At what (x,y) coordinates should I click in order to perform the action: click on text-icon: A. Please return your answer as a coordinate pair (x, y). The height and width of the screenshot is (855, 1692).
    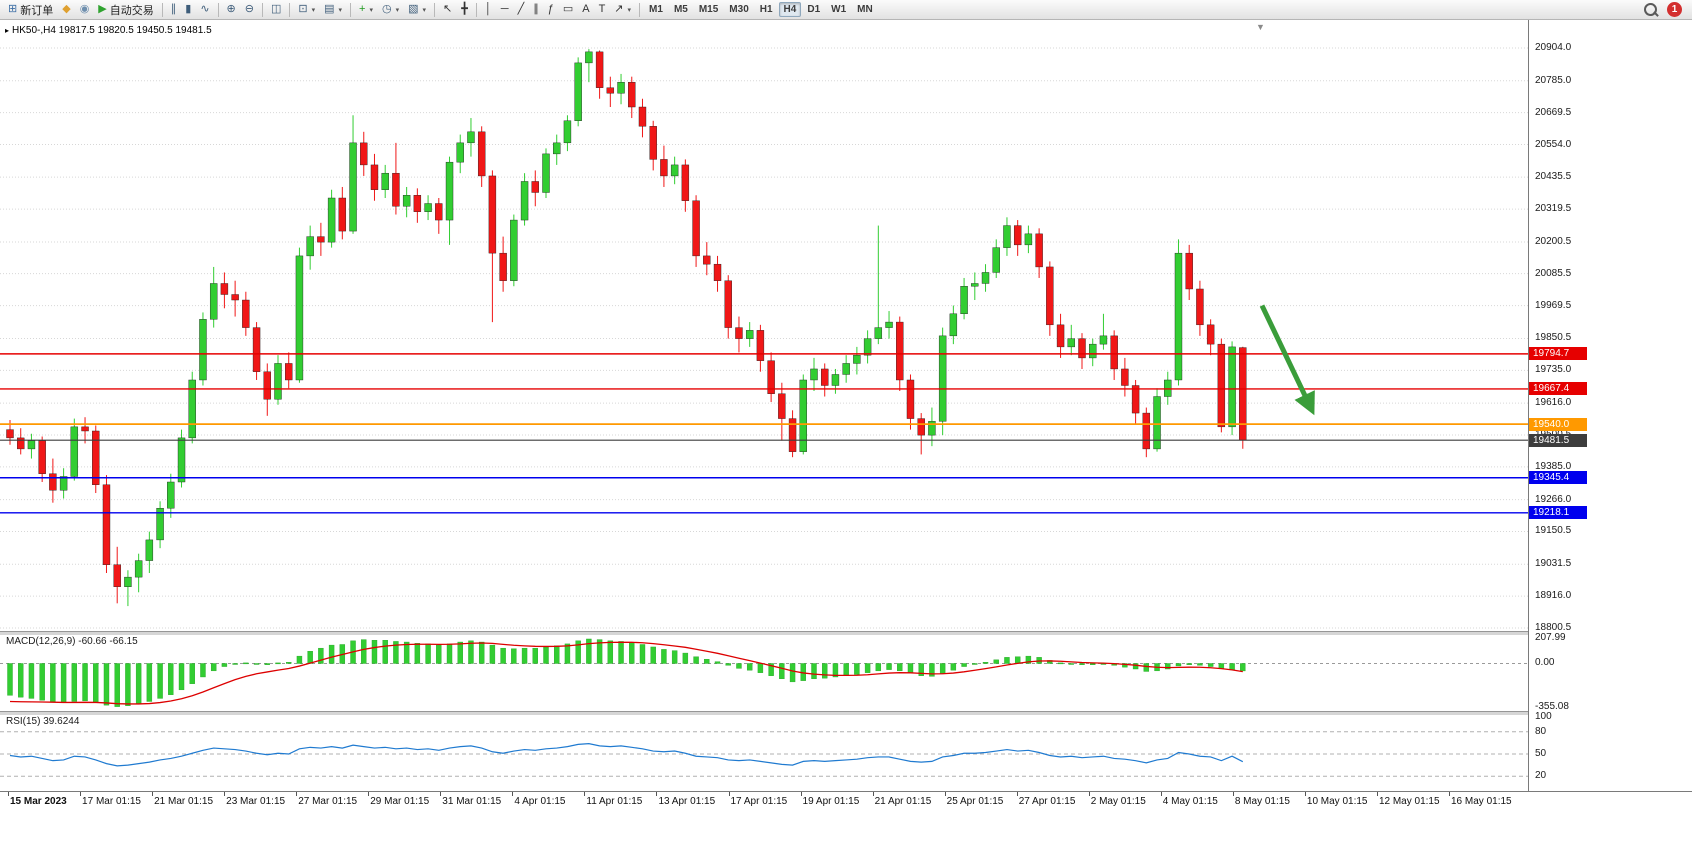
    Looking at the image, I should click on (586, 9).